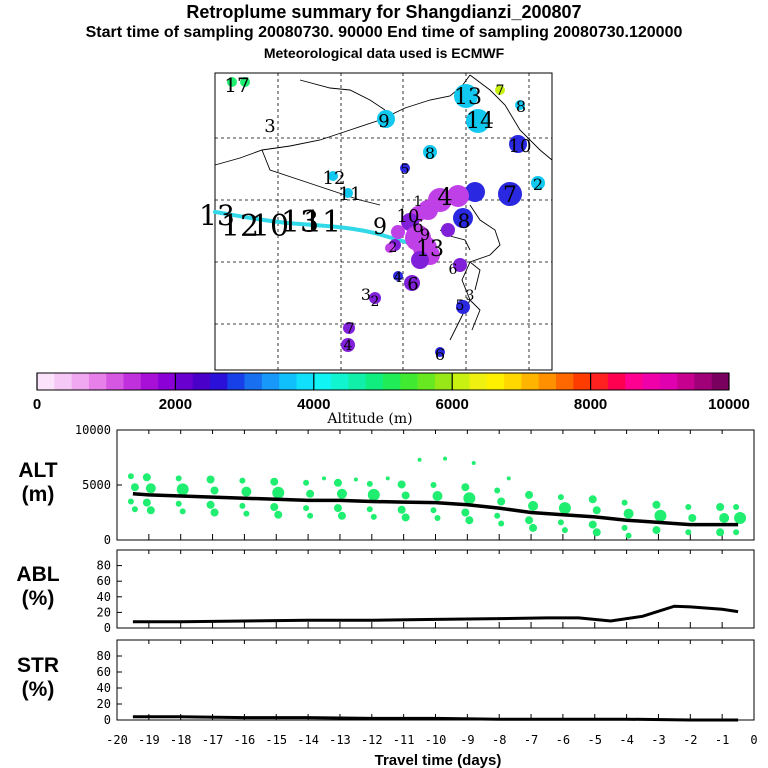  I want to click on y-tick-label: 60, so click(104, 672).